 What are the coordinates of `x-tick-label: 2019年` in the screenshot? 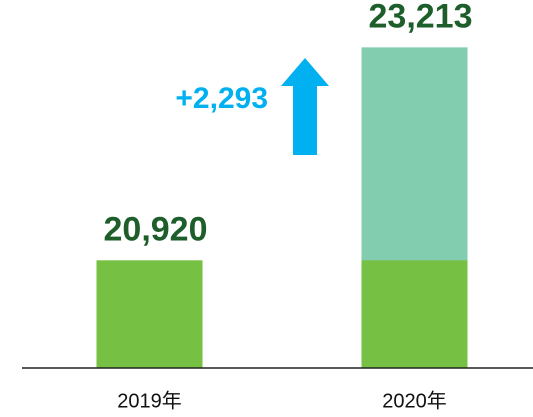 It's located at (149, 400).